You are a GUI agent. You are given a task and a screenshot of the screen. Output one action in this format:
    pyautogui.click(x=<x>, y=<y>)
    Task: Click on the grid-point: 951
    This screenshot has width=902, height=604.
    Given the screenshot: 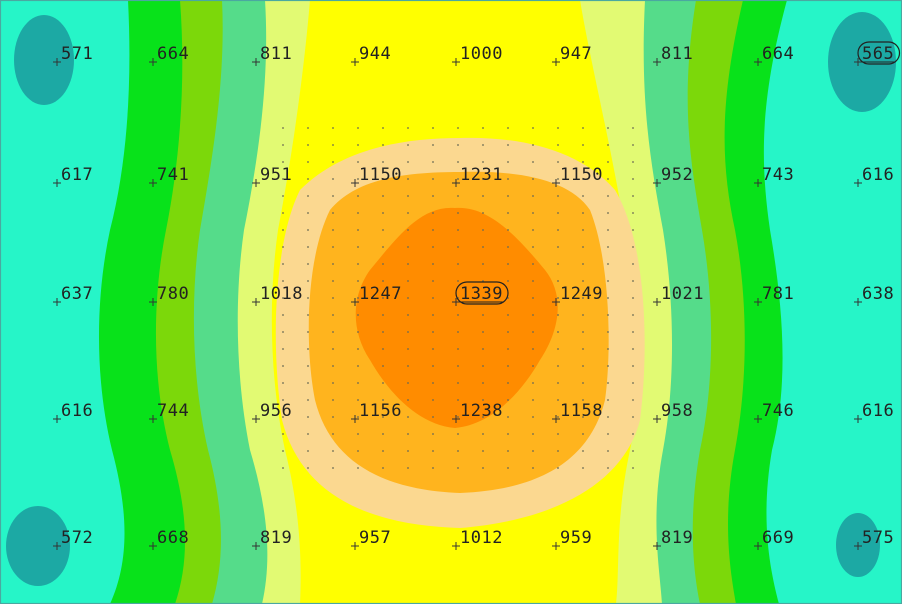 What is the action you would take?
    pyautogui.click(x=272, y=176)
    